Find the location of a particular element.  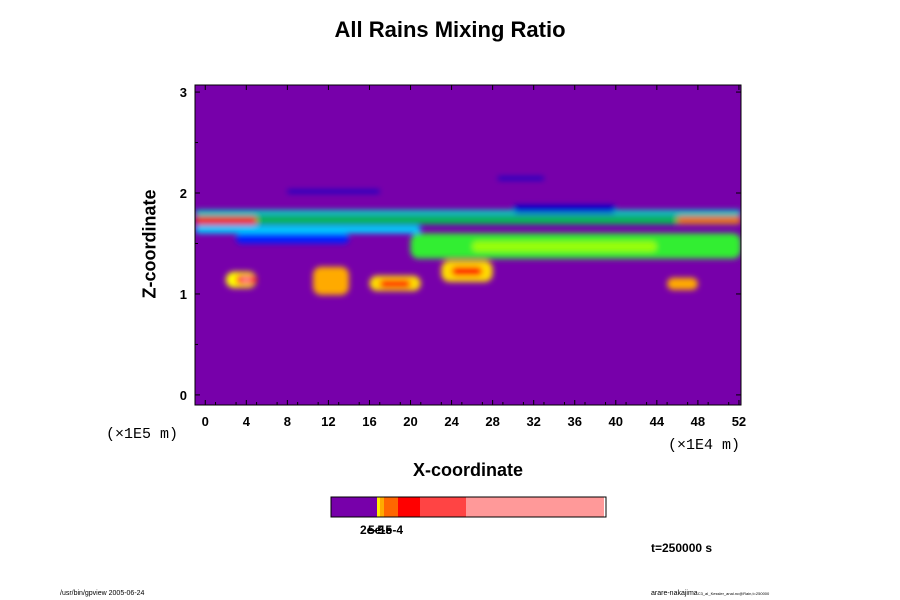

y-tick-label: 2 is located at coordinates (183, 193).